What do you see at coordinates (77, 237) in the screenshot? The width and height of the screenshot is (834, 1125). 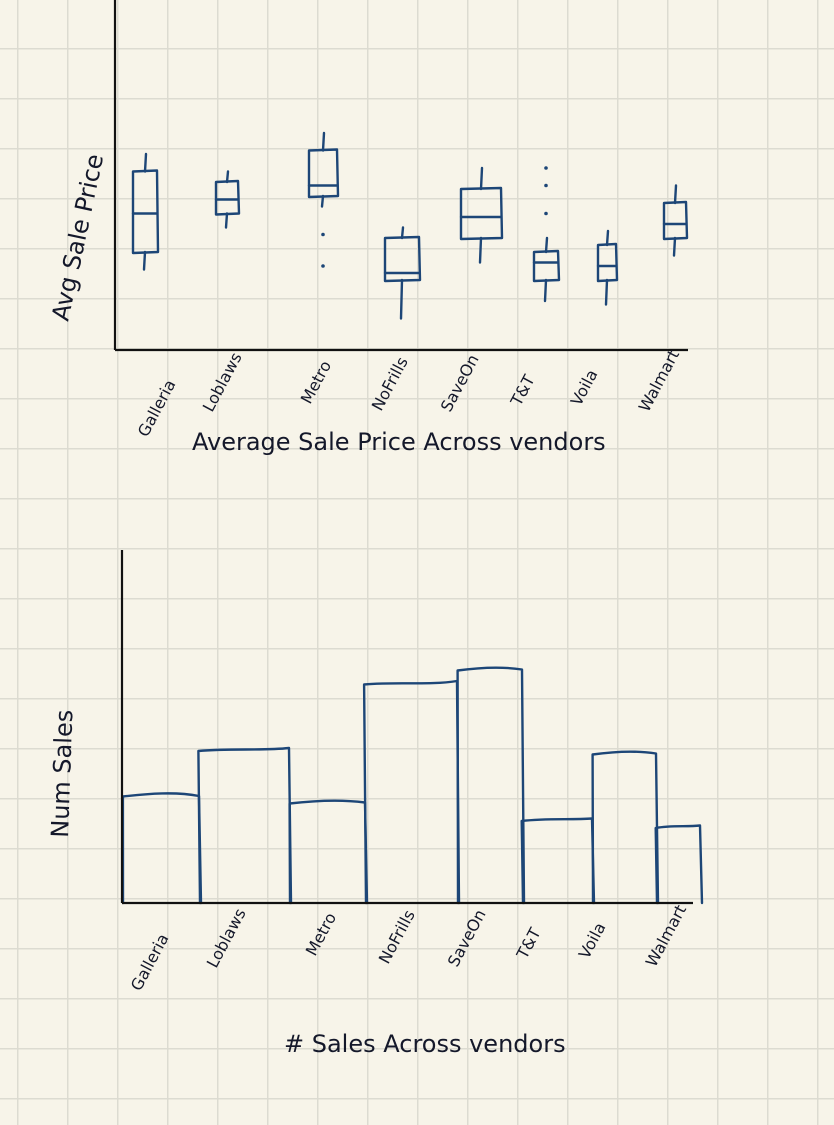 I see `box-plot-y-label: Avg Sale Price` at bounding box center [77, 237].